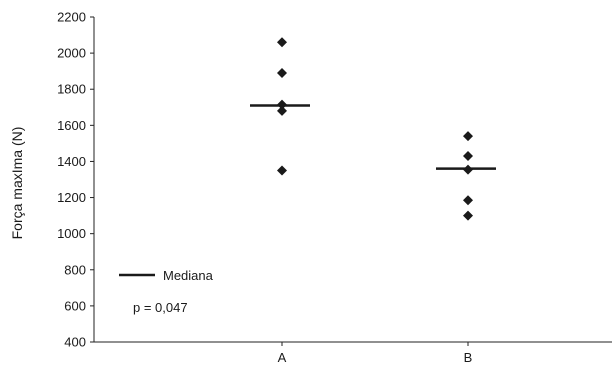 This screenshot has height=368, width=612. Describe the element at coordinates (71, 89) in the screenshot. I see `y-tick-label: 1800` at that location.